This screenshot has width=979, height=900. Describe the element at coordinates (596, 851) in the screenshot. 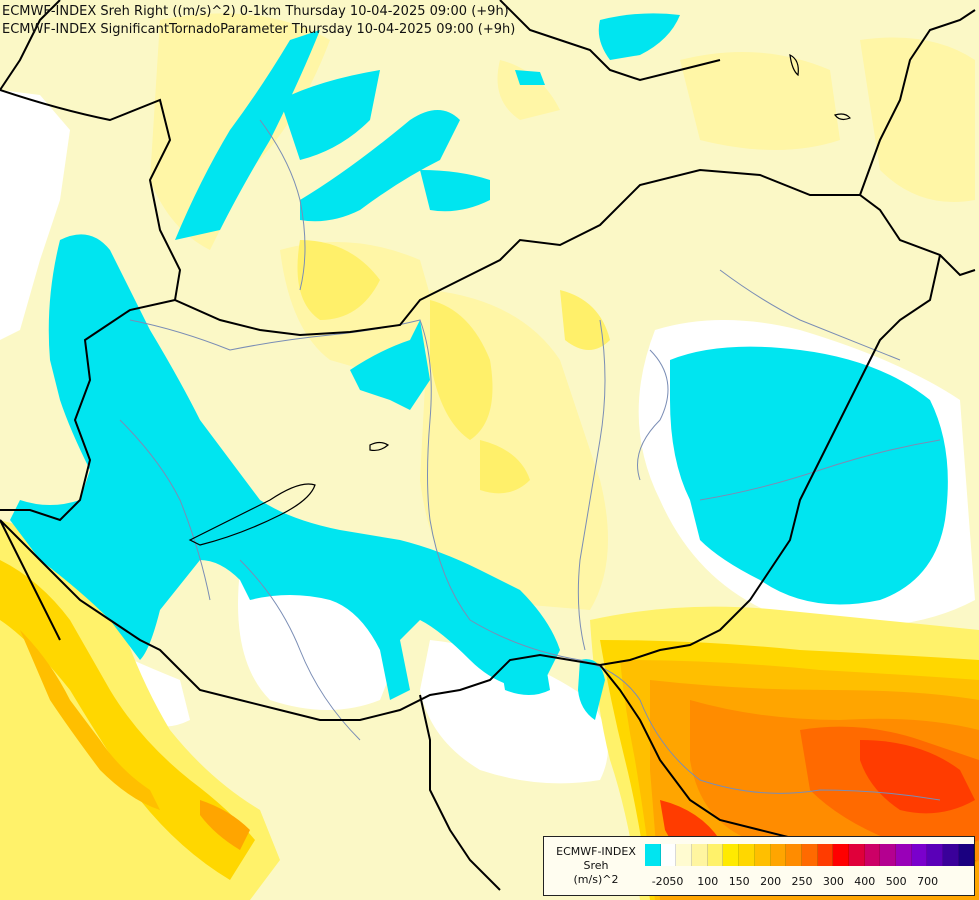

I see `legend-title-line-1: ECMWF-INDEX` at that location.